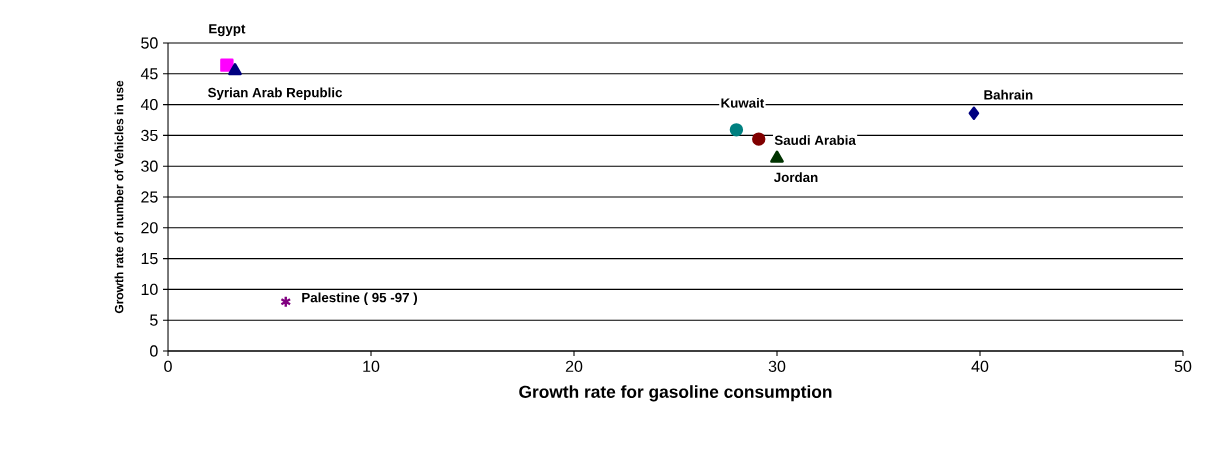 The height and width of the screenshot is (457, 1207). I want to click on y-tick-label: 50, so click(149, 43).